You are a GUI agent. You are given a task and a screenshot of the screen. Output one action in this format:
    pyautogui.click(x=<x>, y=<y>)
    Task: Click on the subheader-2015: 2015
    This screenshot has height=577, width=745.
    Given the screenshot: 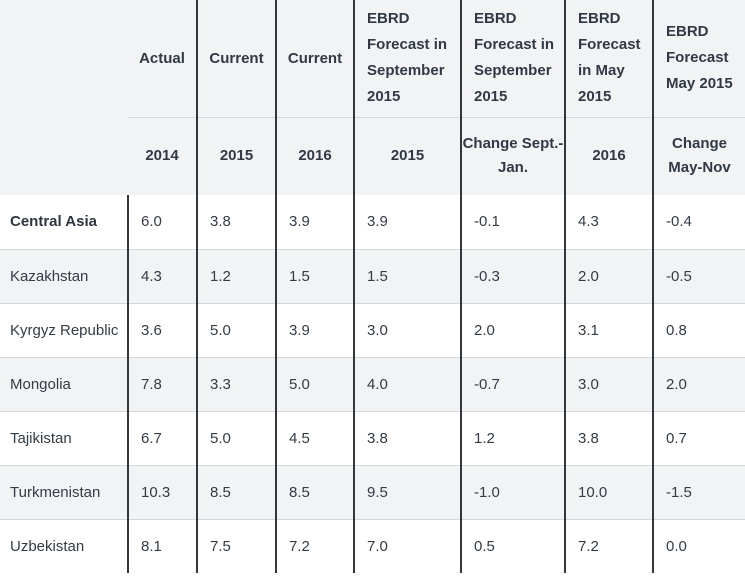 What is the action you would take?
    pyautogui.click(x=236, y=156)
    